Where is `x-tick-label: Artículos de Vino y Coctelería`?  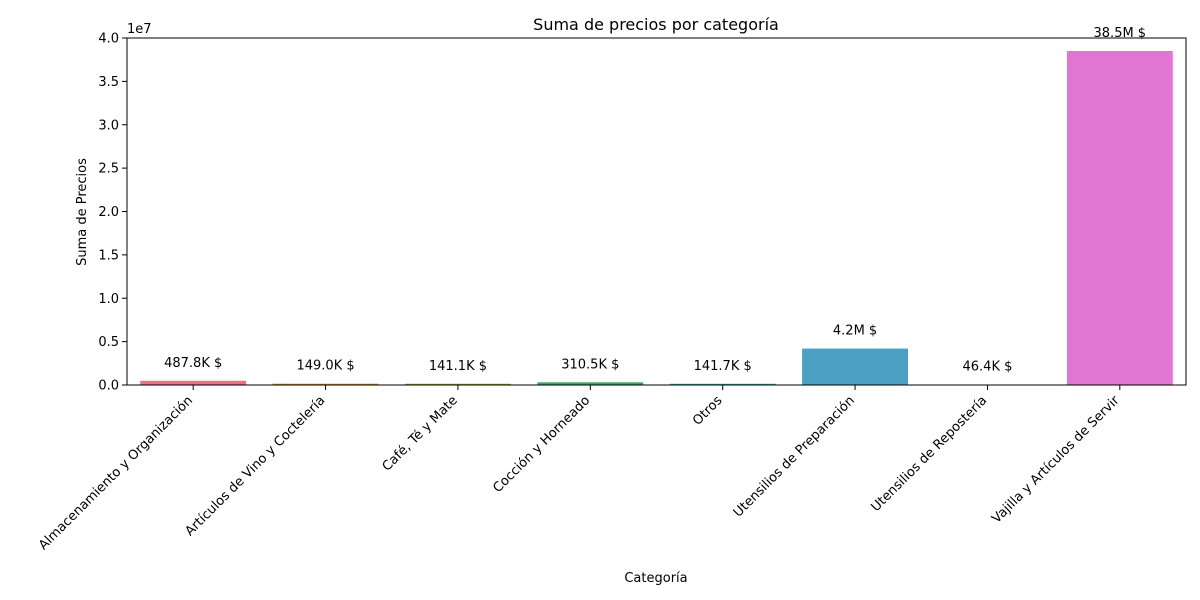
x-tick-label: Artículos de Vino y Coctelería is located at coordinates (255, 466).